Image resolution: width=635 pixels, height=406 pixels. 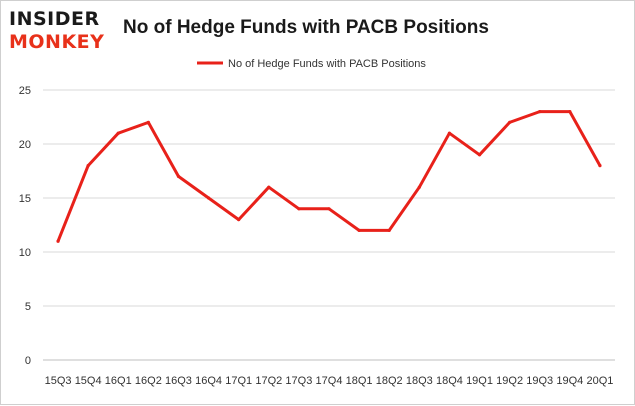 What do you see at coordinates (599, 381) in the screenshot?
I see `x-tick-label: 20Q1` at bounding box center [599, 381].